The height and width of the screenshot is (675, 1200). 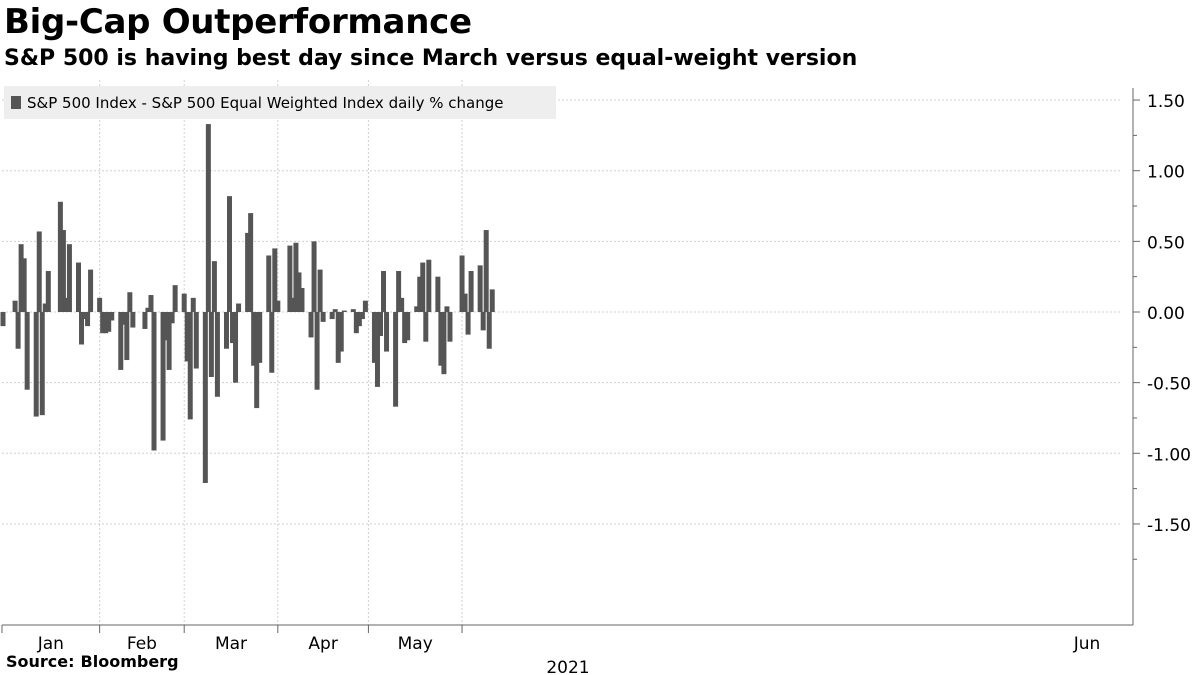 What do you see at coordinates (40, 661) in the screenshot?
I see `source-label: Source:` at bounding box center [40, 661].